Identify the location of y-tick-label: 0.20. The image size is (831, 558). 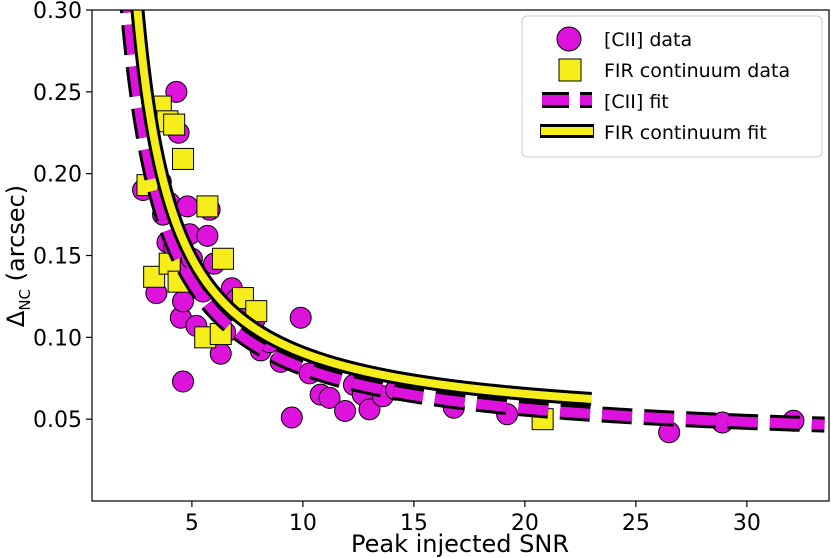
(57, 175).